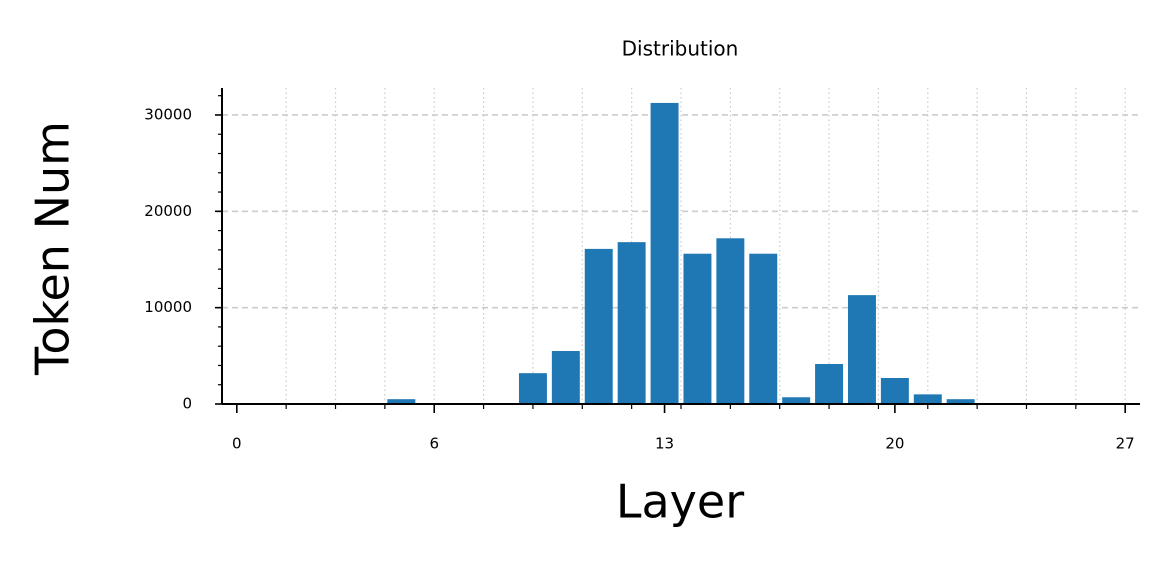 This screenshot has height=570, width=1170. Describe the element at coordinates (187, 404) in the screenshot. I see `y-tick-label: 0` at that location.